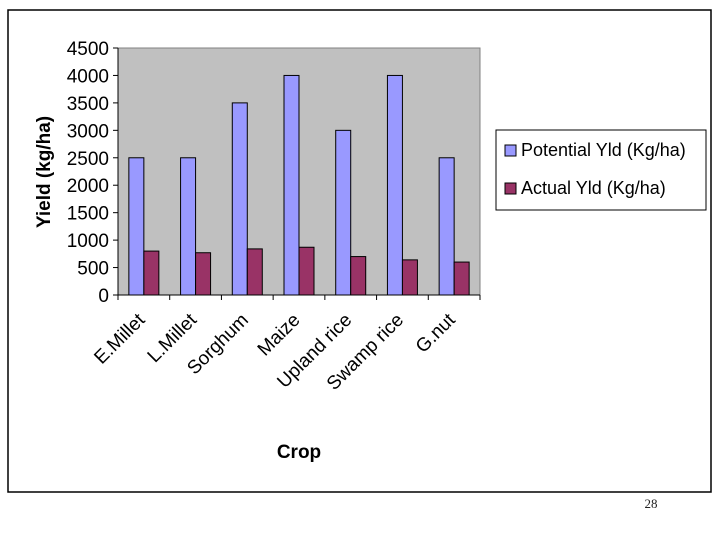 The image size is (720, 540). What do you see at coordinates (88, 104) in the screenshot?
I see `y-tick-label: 3500` at bounding box center [88, 104].